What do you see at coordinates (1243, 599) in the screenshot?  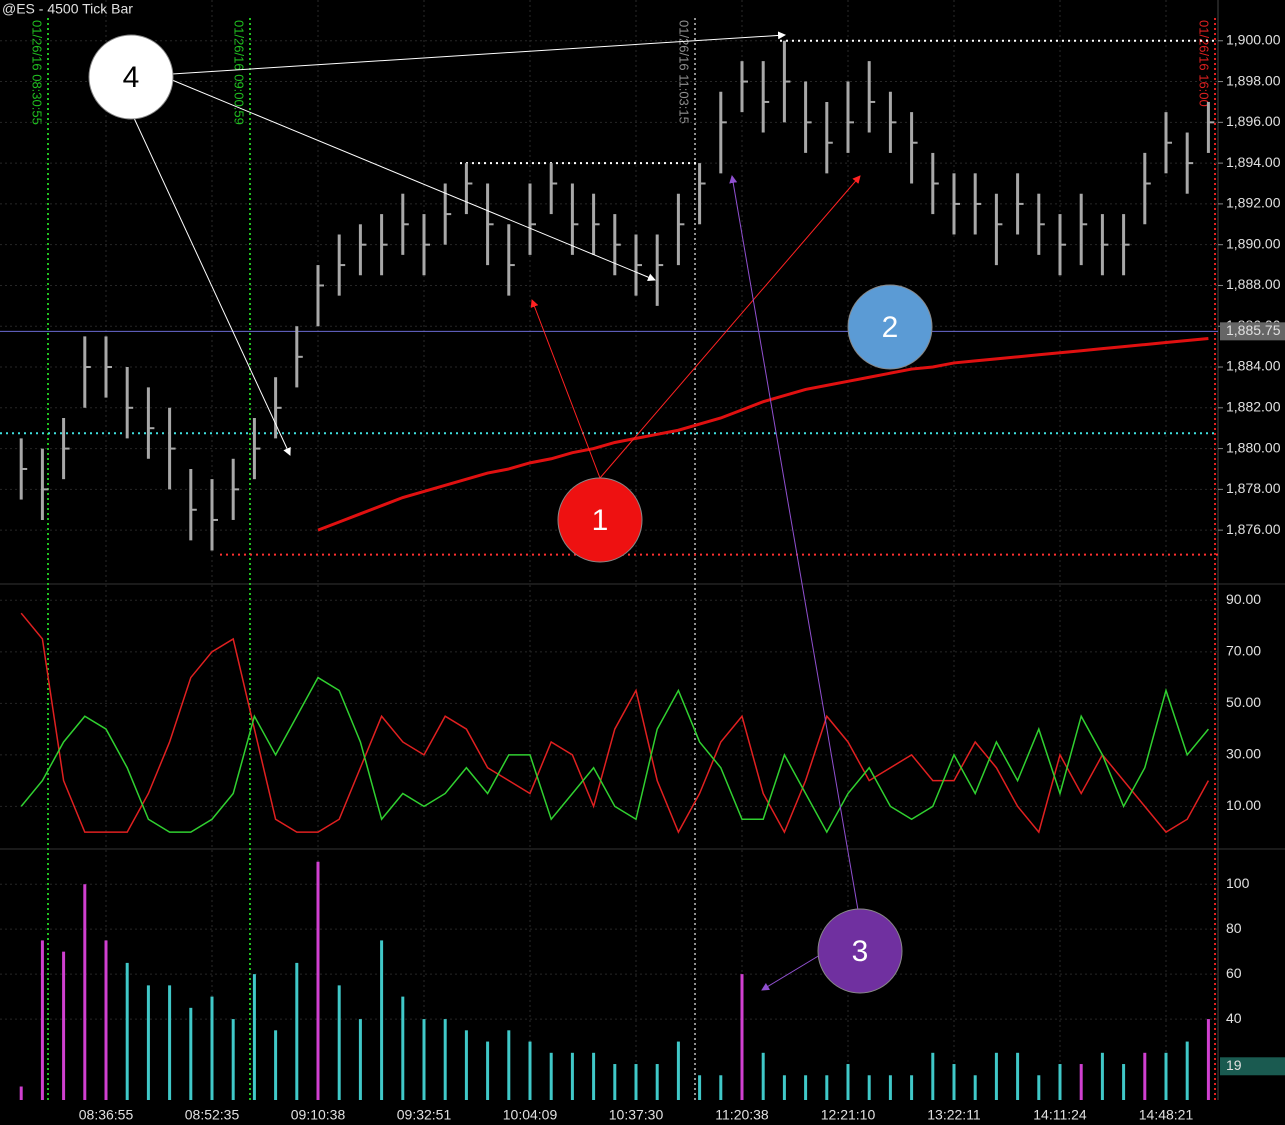 I see `y-tick-label: 90.00` at bounding box center [1243, 599].